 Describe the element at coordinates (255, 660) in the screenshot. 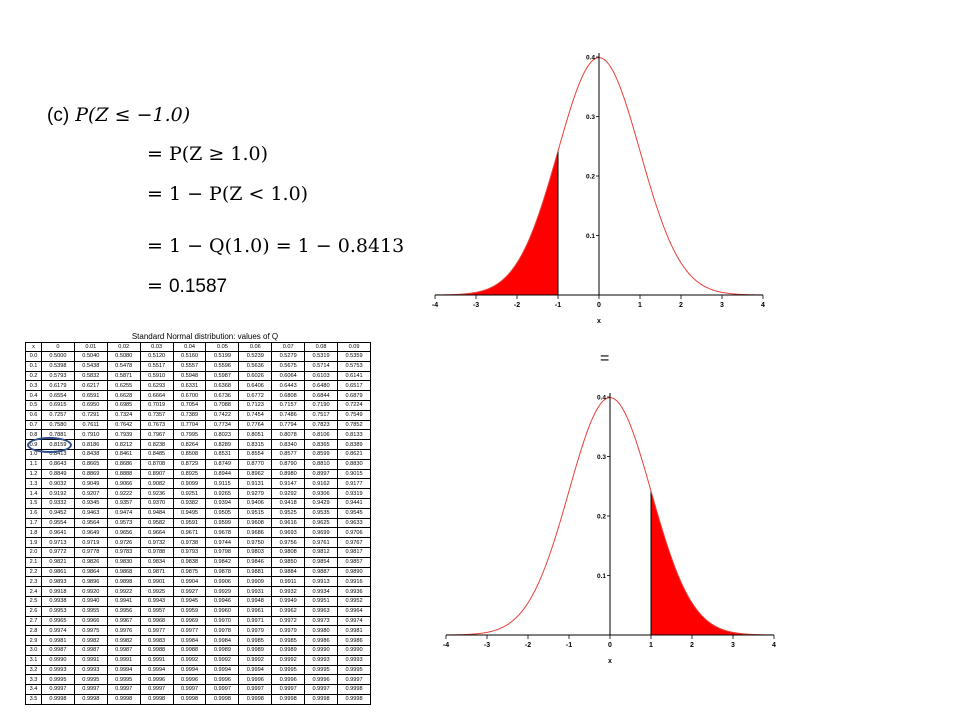

I see `q-value-cell: 0.9992` at that location.